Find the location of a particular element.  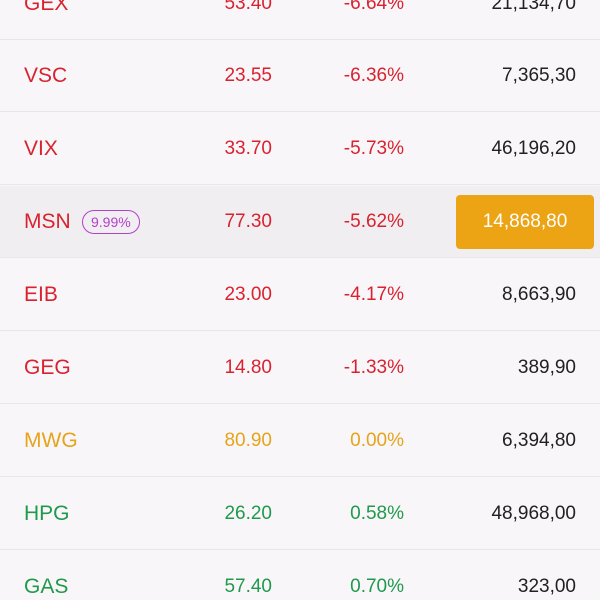

stock-change: 0.58% is located at coordinates (377, 513).